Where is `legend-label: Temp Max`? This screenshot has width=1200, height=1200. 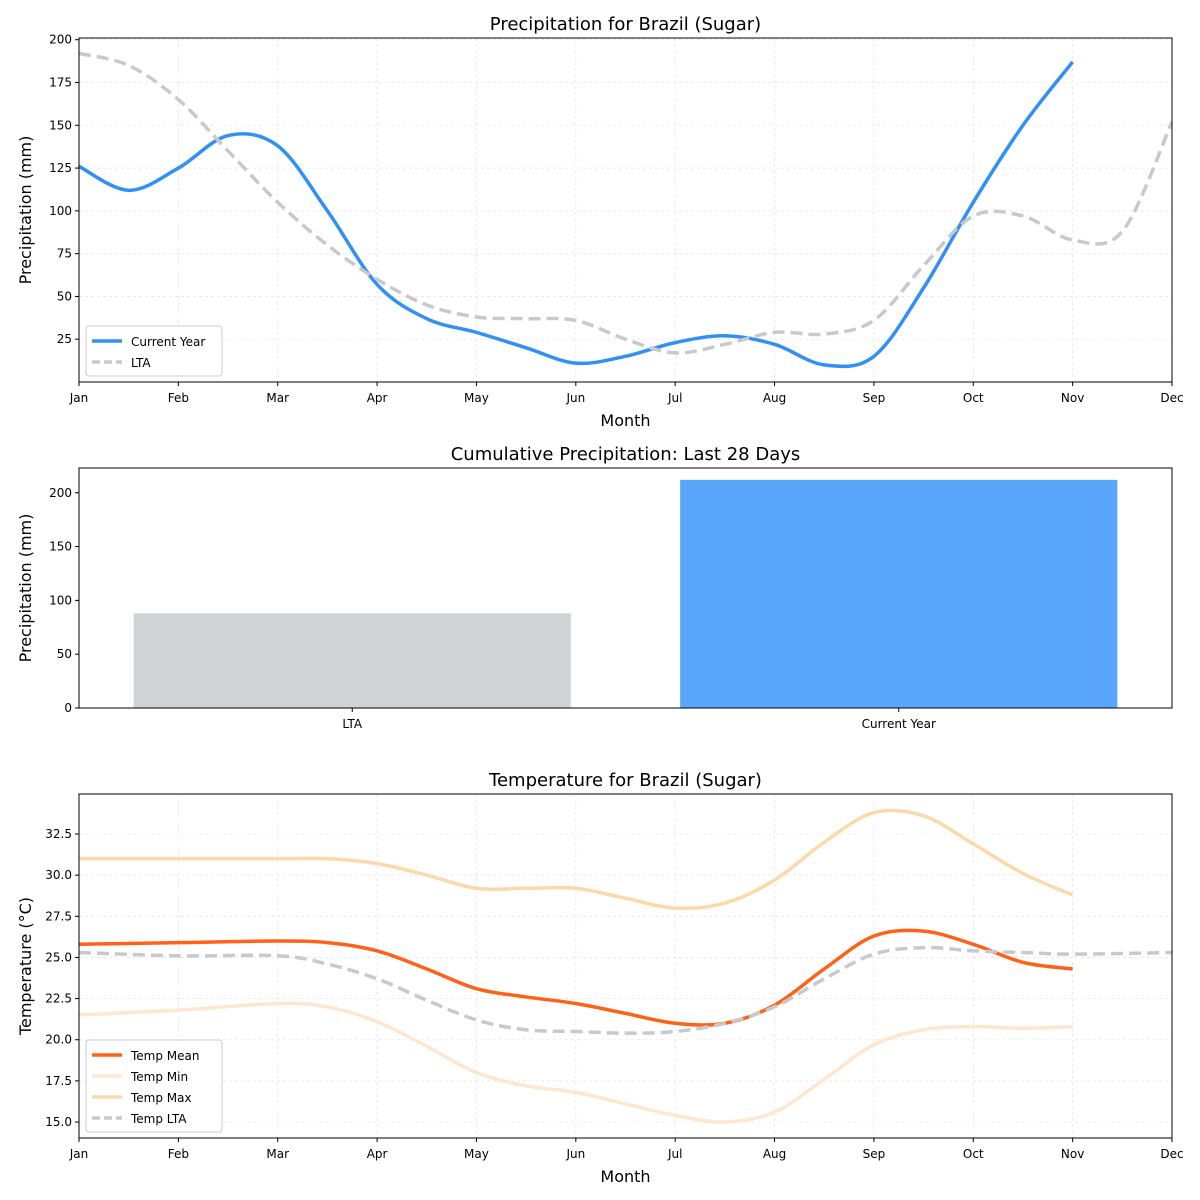
legend-label: Temp Max is located at coordinates (161, 1098).